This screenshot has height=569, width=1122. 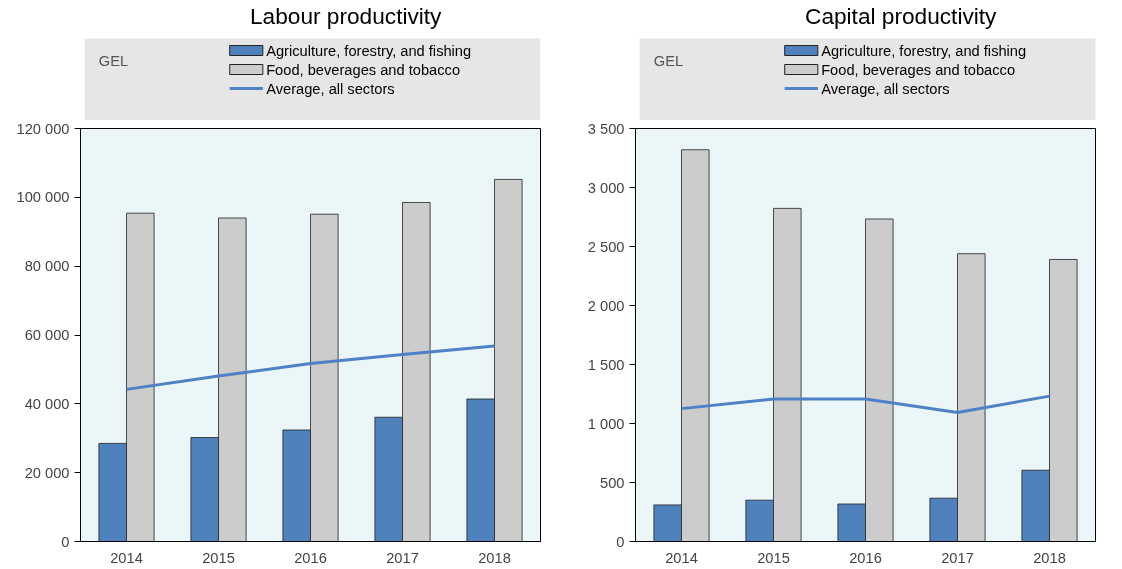 What do you see at coordinates (612, 482) in the screenshot?
I see `y-tick-label: 500` at bounding box center [612, 482].